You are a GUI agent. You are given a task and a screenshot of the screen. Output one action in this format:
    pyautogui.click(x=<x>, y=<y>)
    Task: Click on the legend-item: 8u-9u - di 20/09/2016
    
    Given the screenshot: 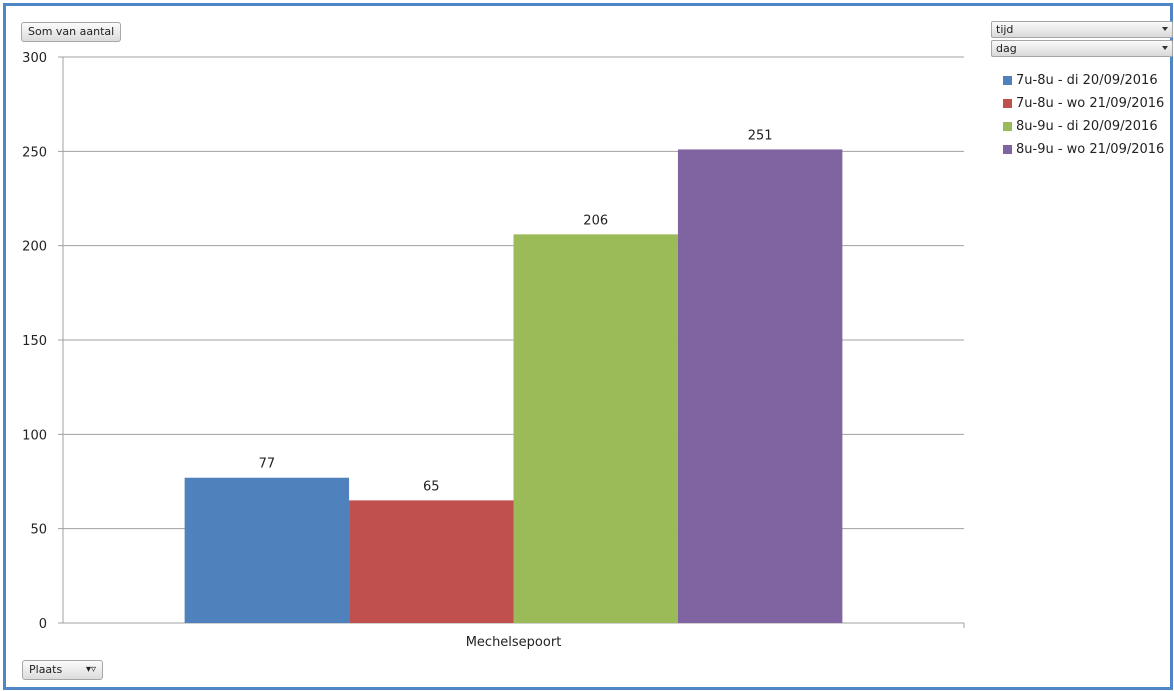 What is the action you would take?
    pyautogui.click(x=1083, y=126)
    